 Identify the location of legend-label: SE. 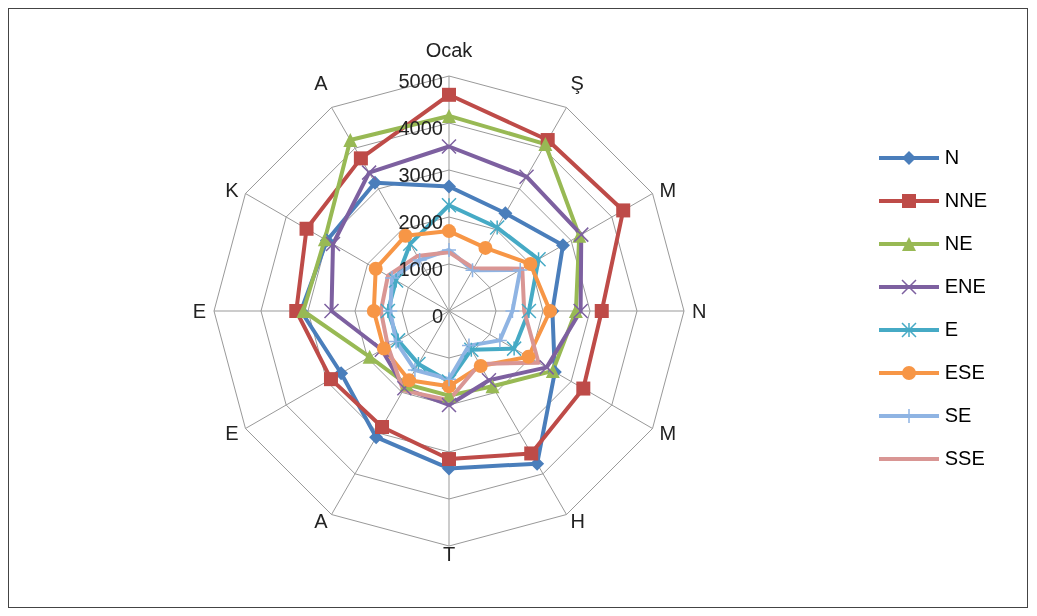
(958, 415).